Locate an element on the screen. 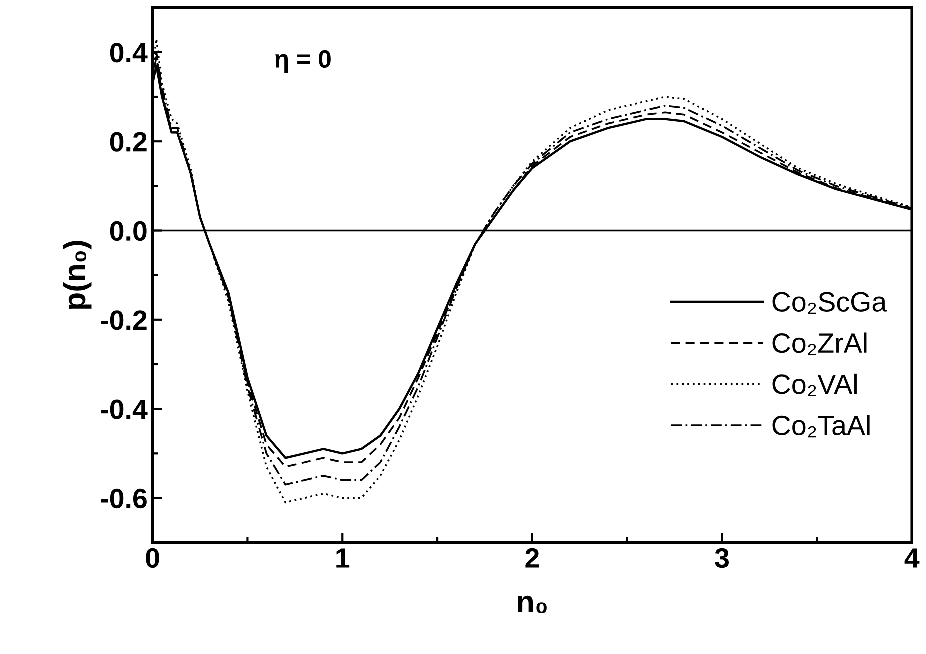 This screenshot has height=654, width=926. x-tick-label: 1 is located at coordinates (343, 558).